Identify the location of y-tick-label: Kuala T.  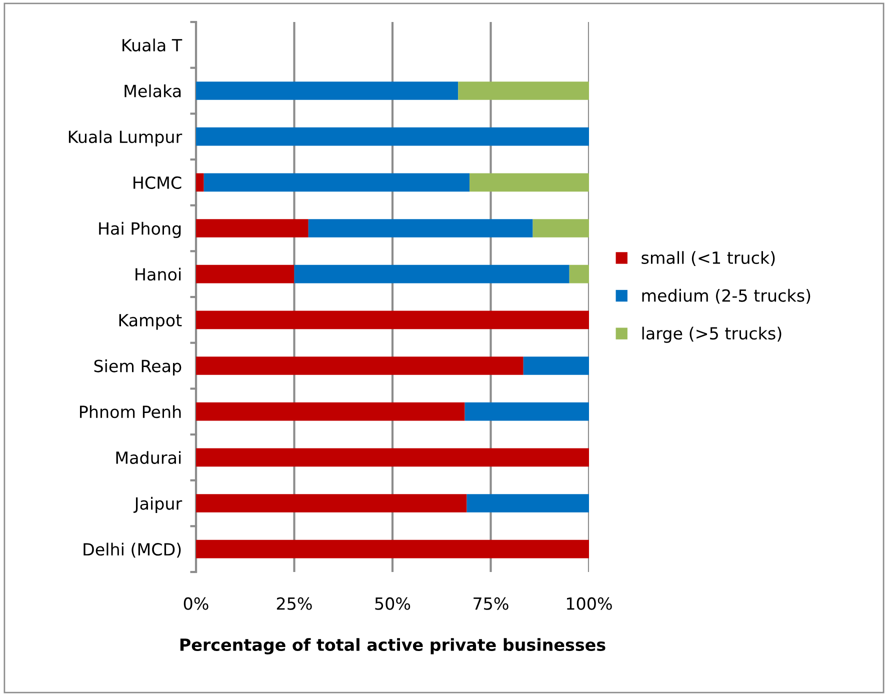
(152, 45).